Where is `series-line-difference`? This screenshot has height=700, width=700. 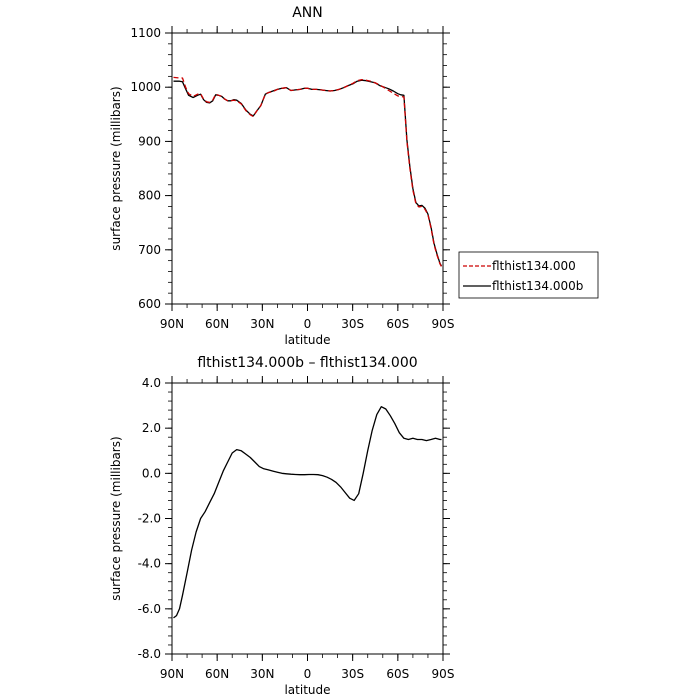 series-line-difference is located at coordinates (307, 512).